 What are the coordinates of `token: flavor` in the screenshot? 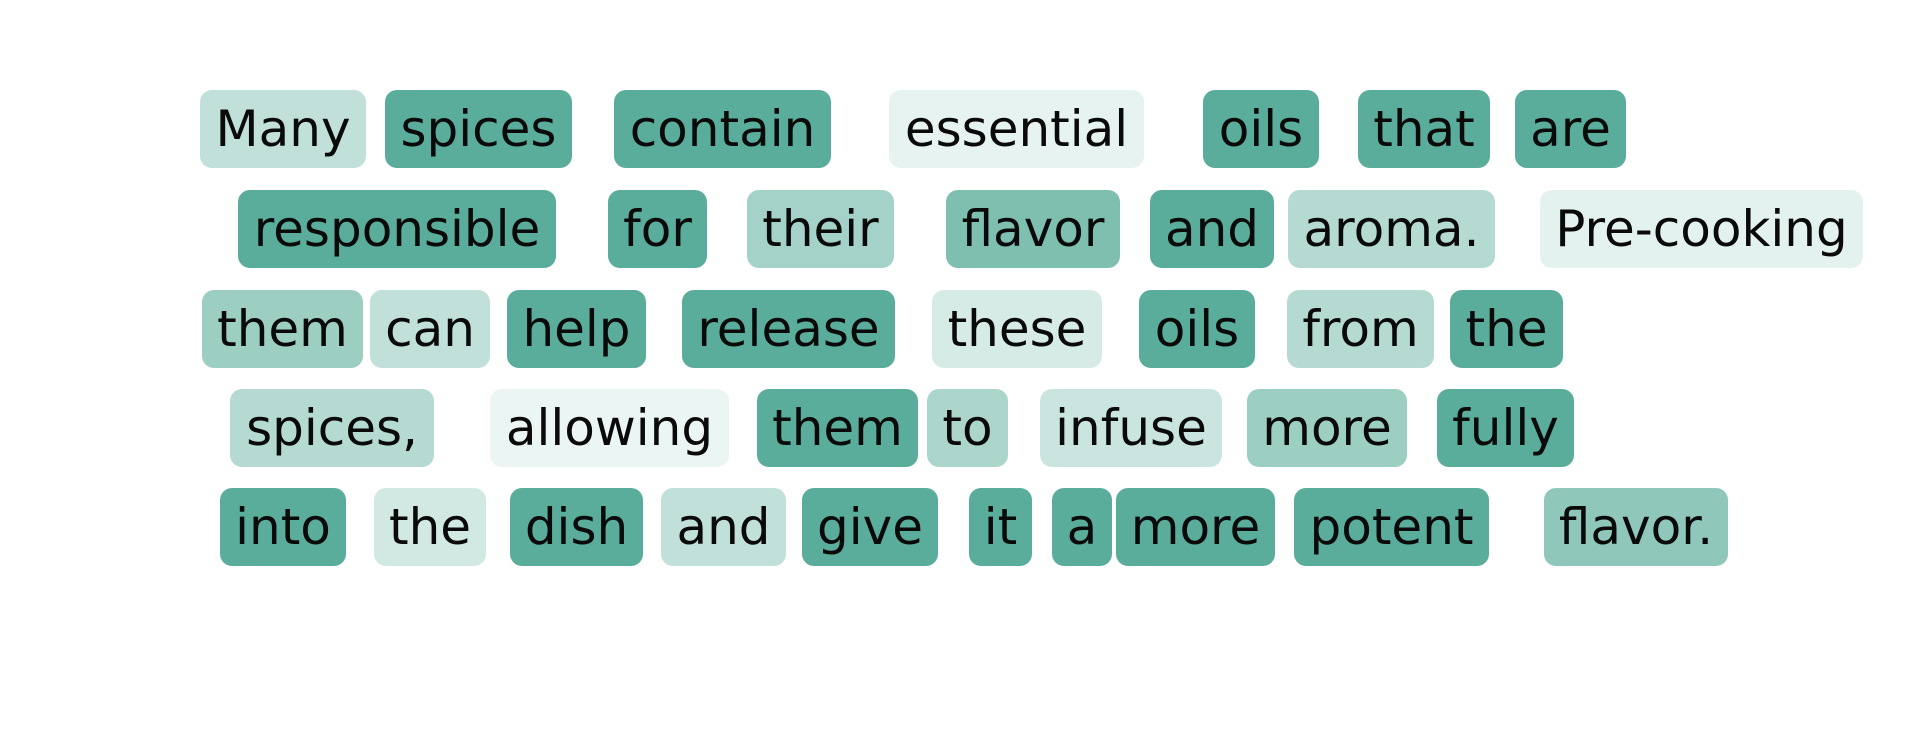 It's located at (1033, 229).